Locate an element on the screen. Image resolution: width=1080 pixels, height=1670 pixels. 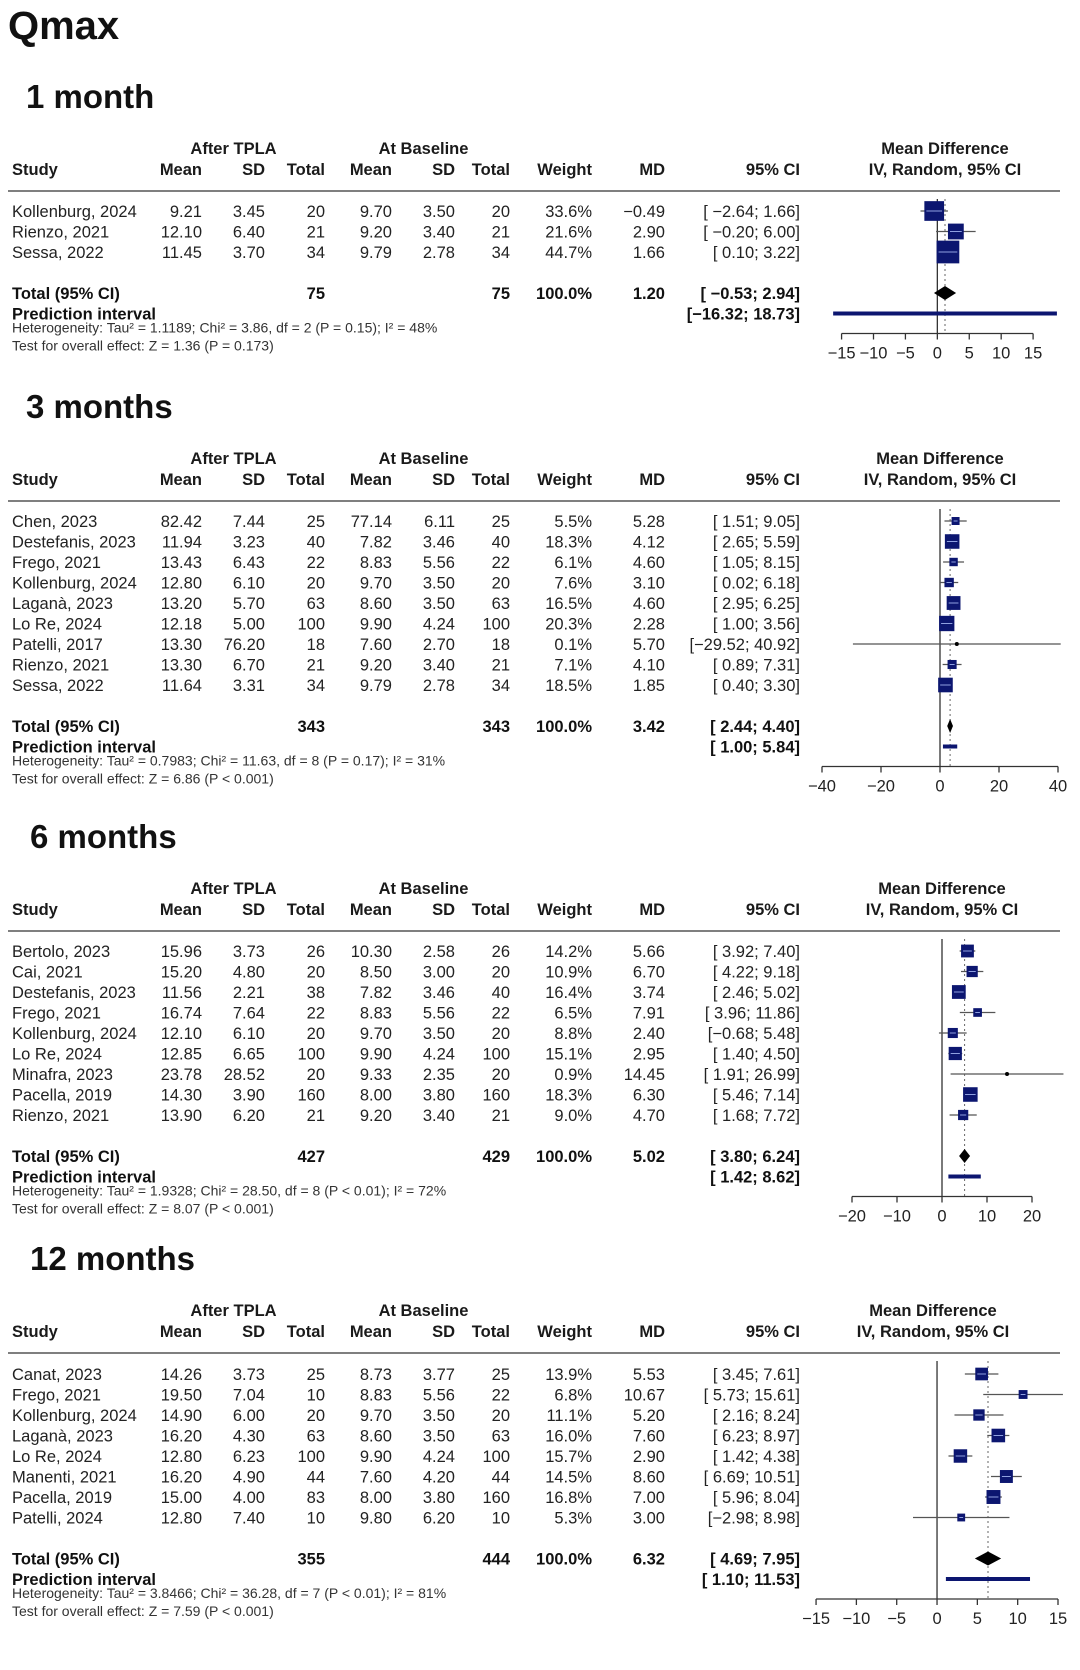
cell-n2: 21 is located at coordinates (501, 1116).